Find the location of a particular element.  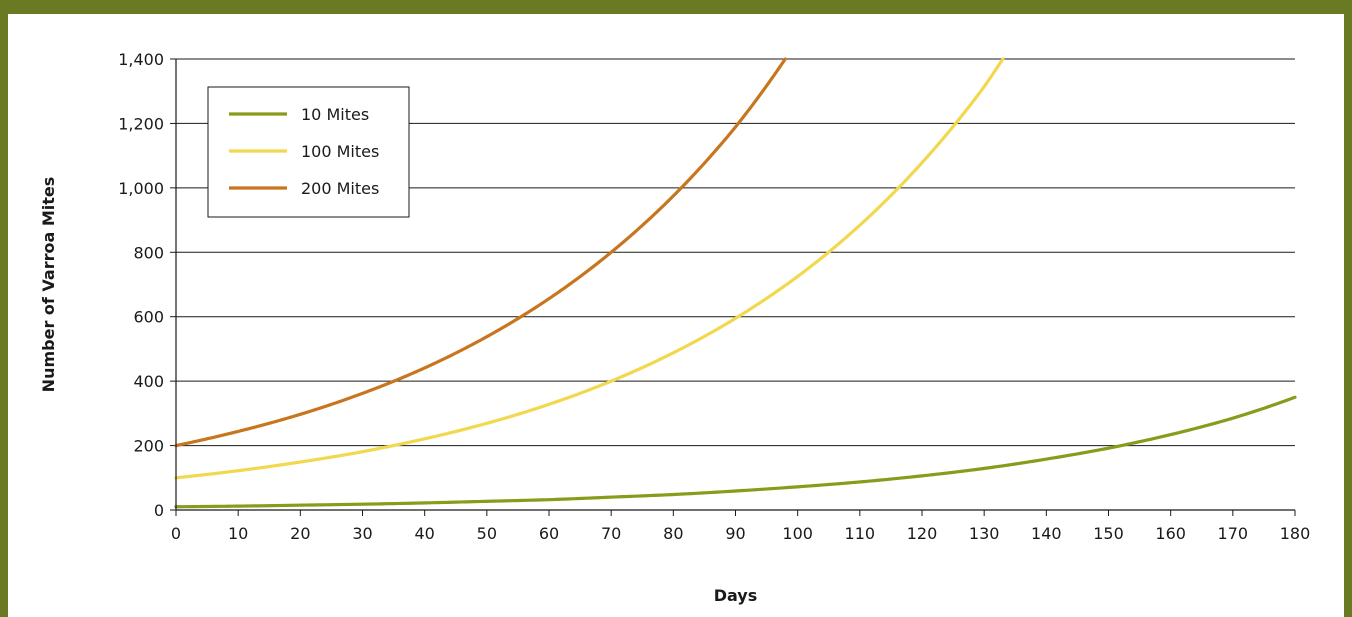

x-tick-label-50: 50 is located at coordinates (487, 533).